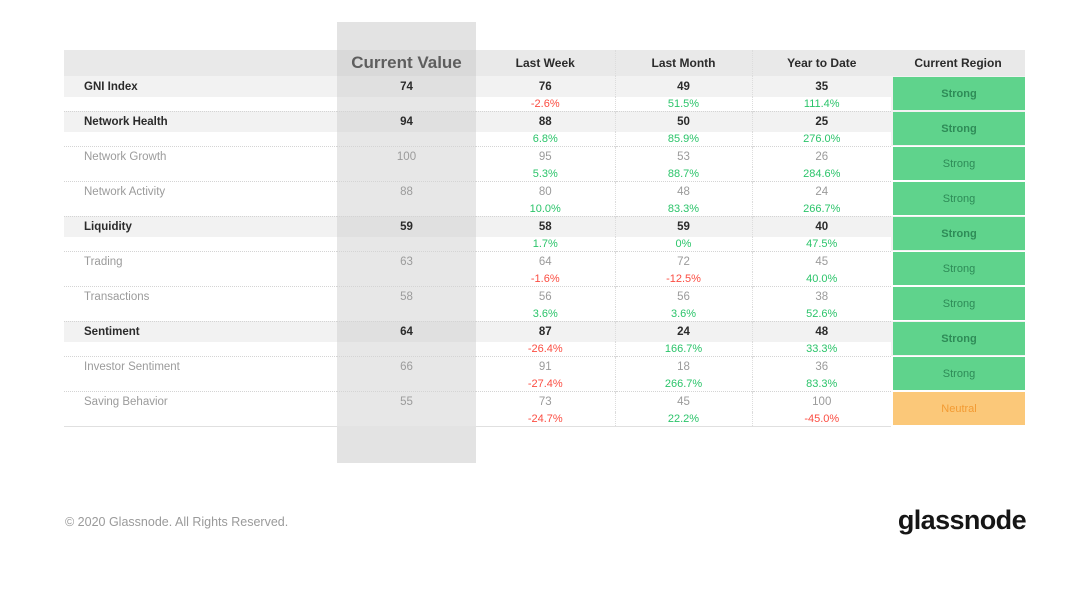  I want to click on last-month-value-cell: 45, so click(683, 401).